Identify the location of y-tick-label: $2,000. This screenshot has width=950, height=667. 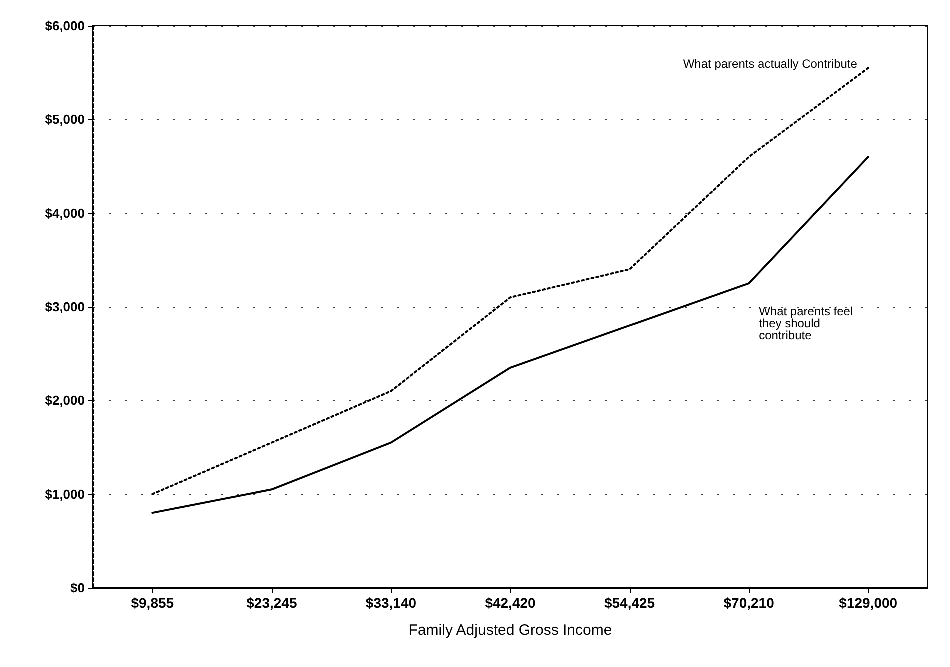
(65, 400).